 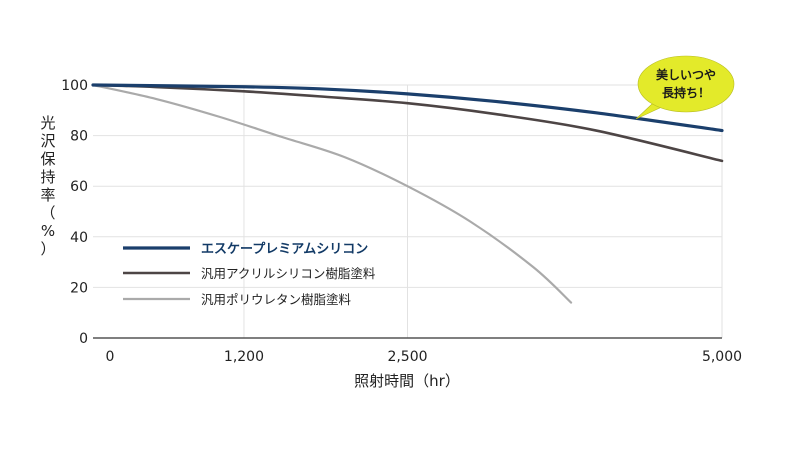 I want to click on legend-label: エスケープレミアムシリコン, so click(x=284, y=249).